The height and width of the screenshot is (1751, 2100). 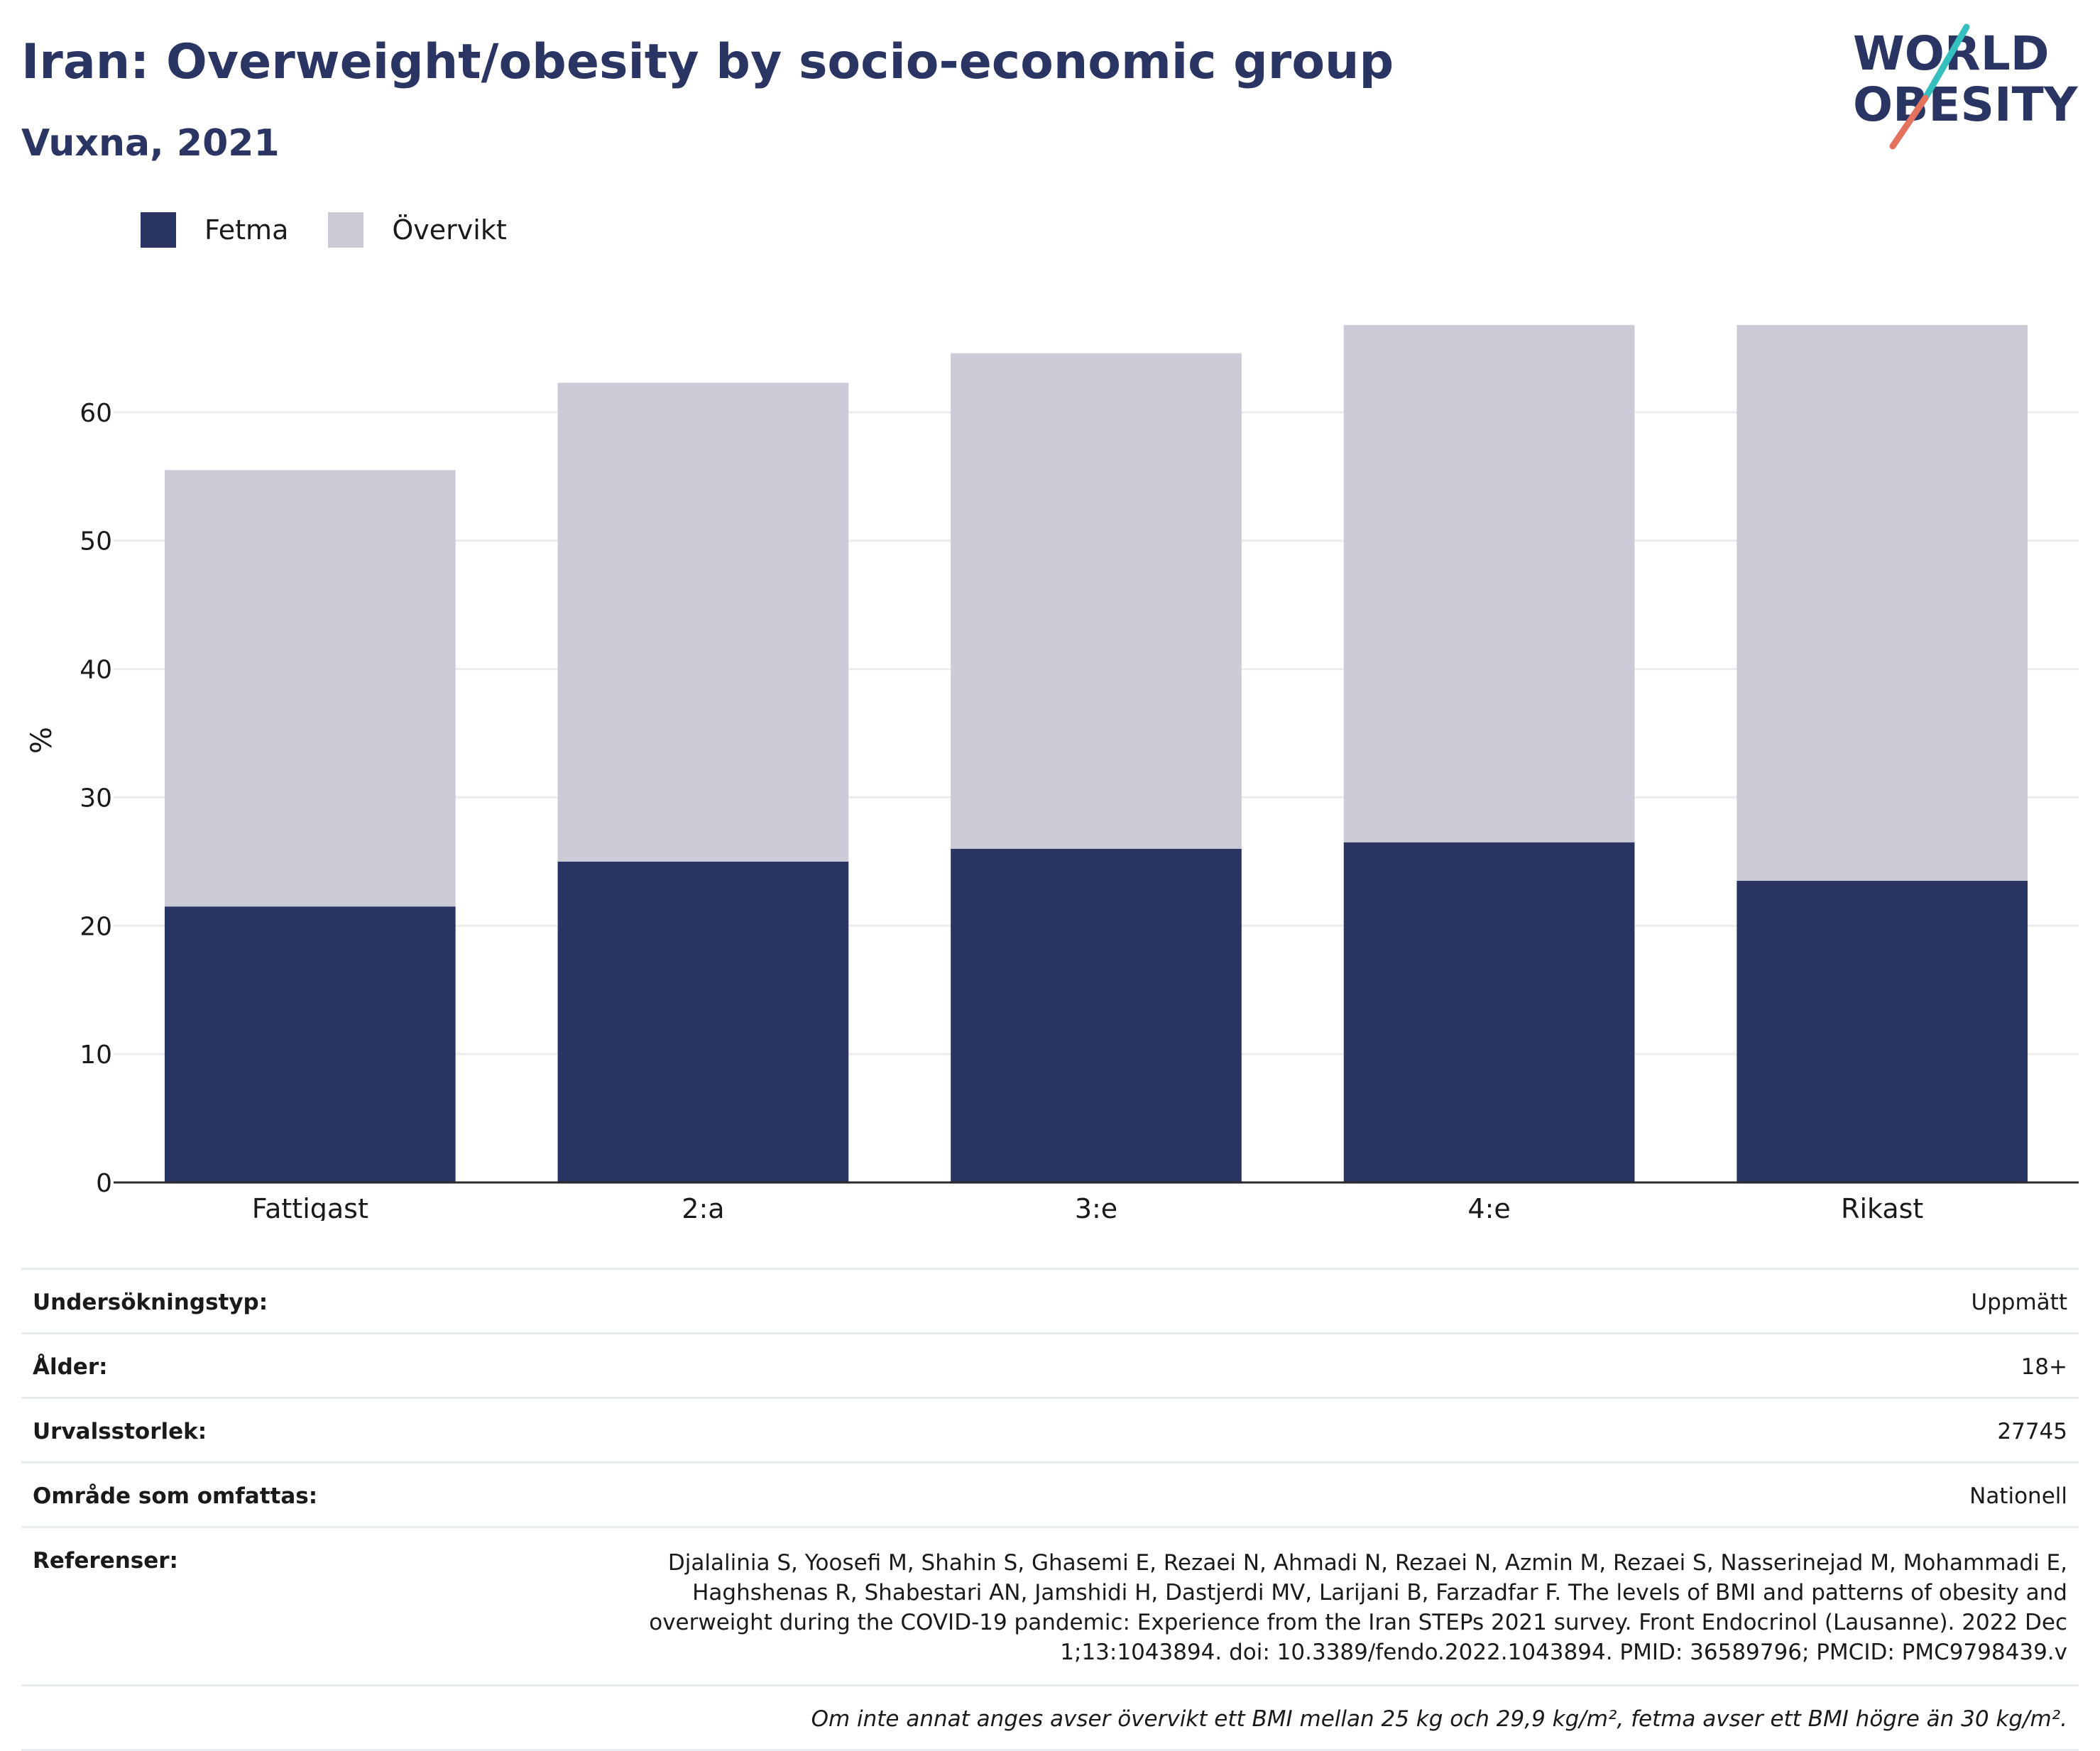 I want to click on y-tick-label: 0, so click(x=104, y=1183).